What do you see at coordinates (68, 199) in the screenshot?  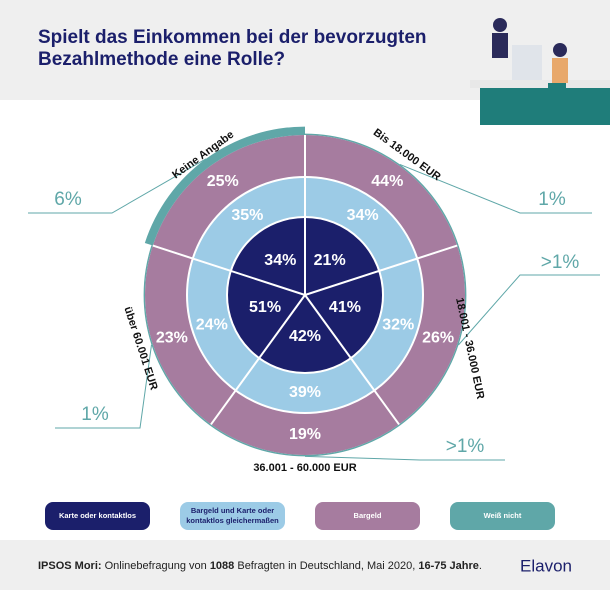 I see `value-label: 6%` at bounding box center [68, 199].